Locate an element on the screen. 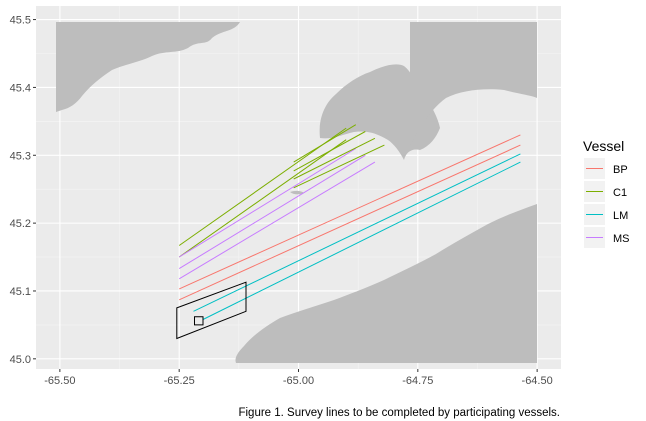 The width and height of the screenshot is (646, 421). land-small-islet is located at coordinates (297, 192).